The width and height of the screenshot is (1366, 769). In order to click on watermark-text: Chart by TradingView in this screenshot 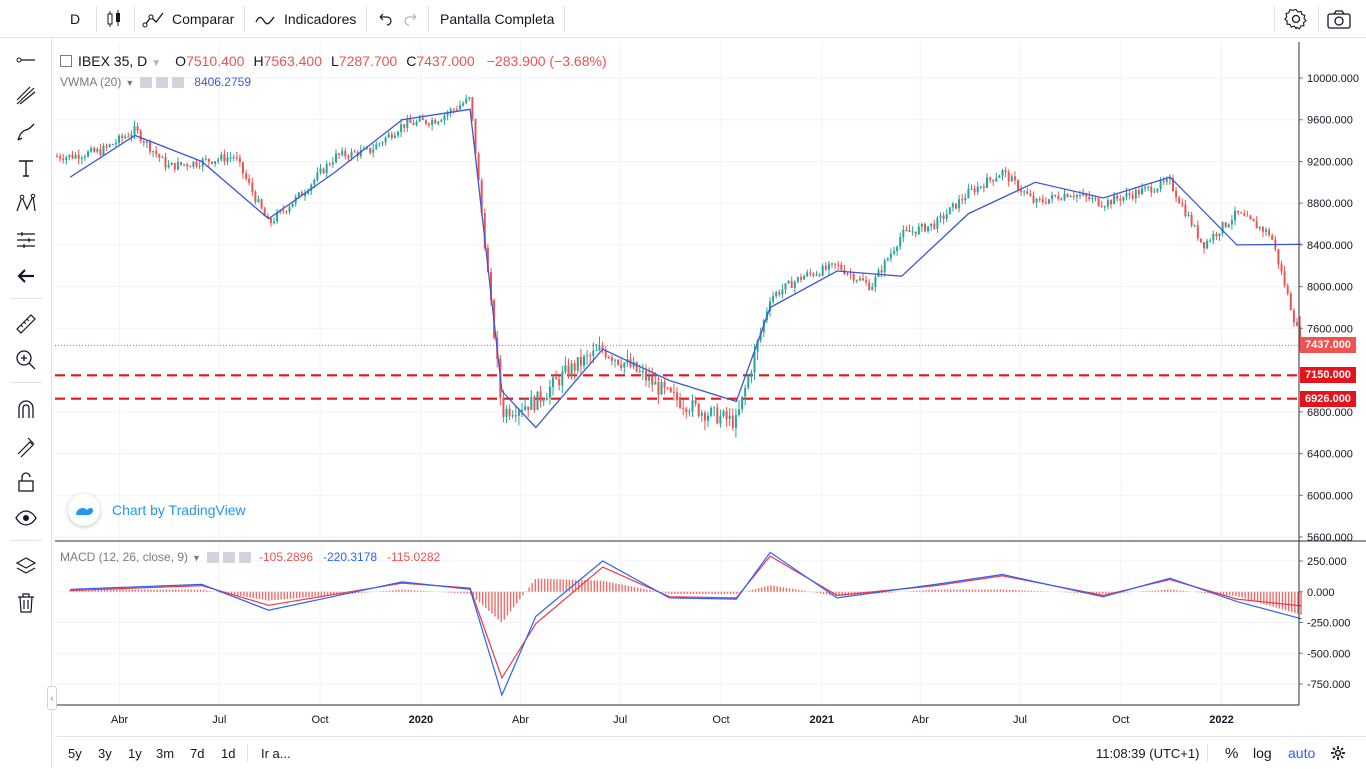, I will do `click(179, 510)`.